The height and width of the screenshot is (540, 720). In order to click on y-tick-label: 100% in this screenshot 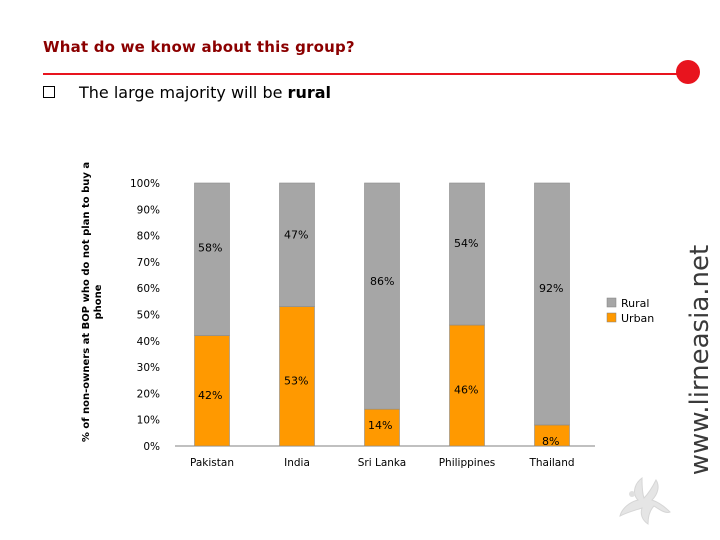, I will do `click(145, 184)`.